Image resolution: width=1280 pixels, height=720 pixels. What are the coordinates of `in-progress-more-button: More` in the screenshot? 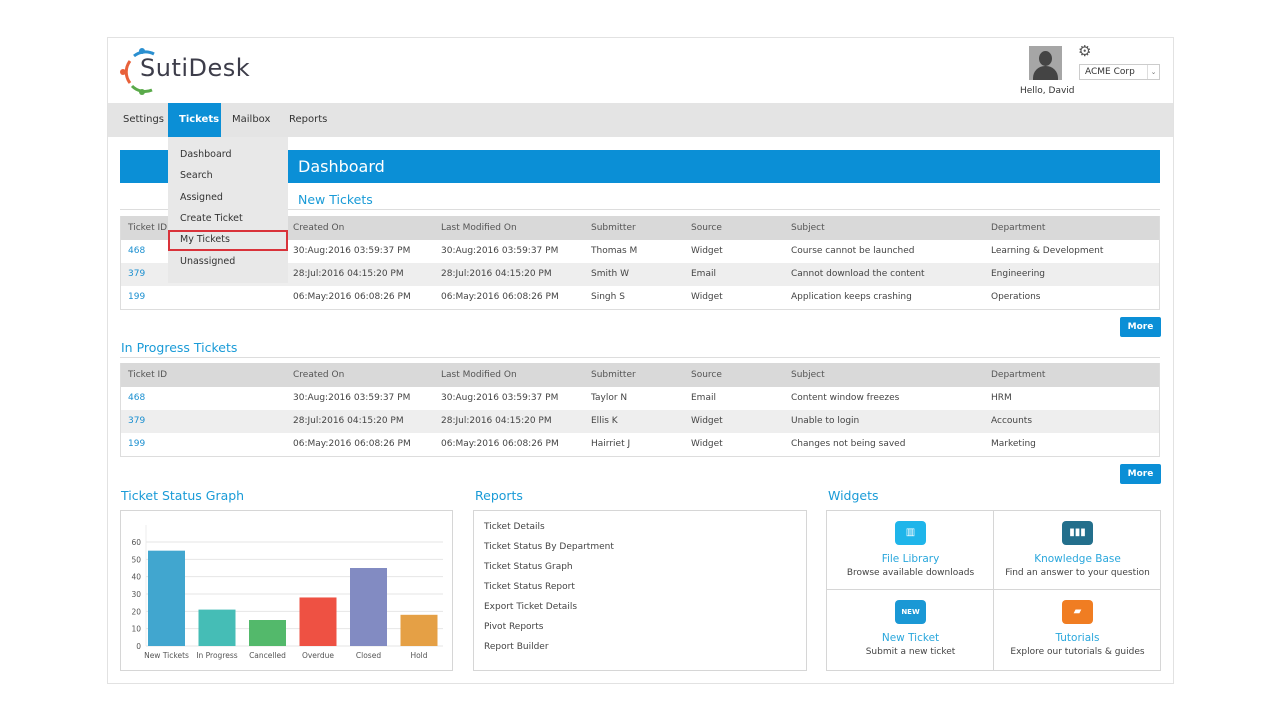 It's located at (1140, 474).